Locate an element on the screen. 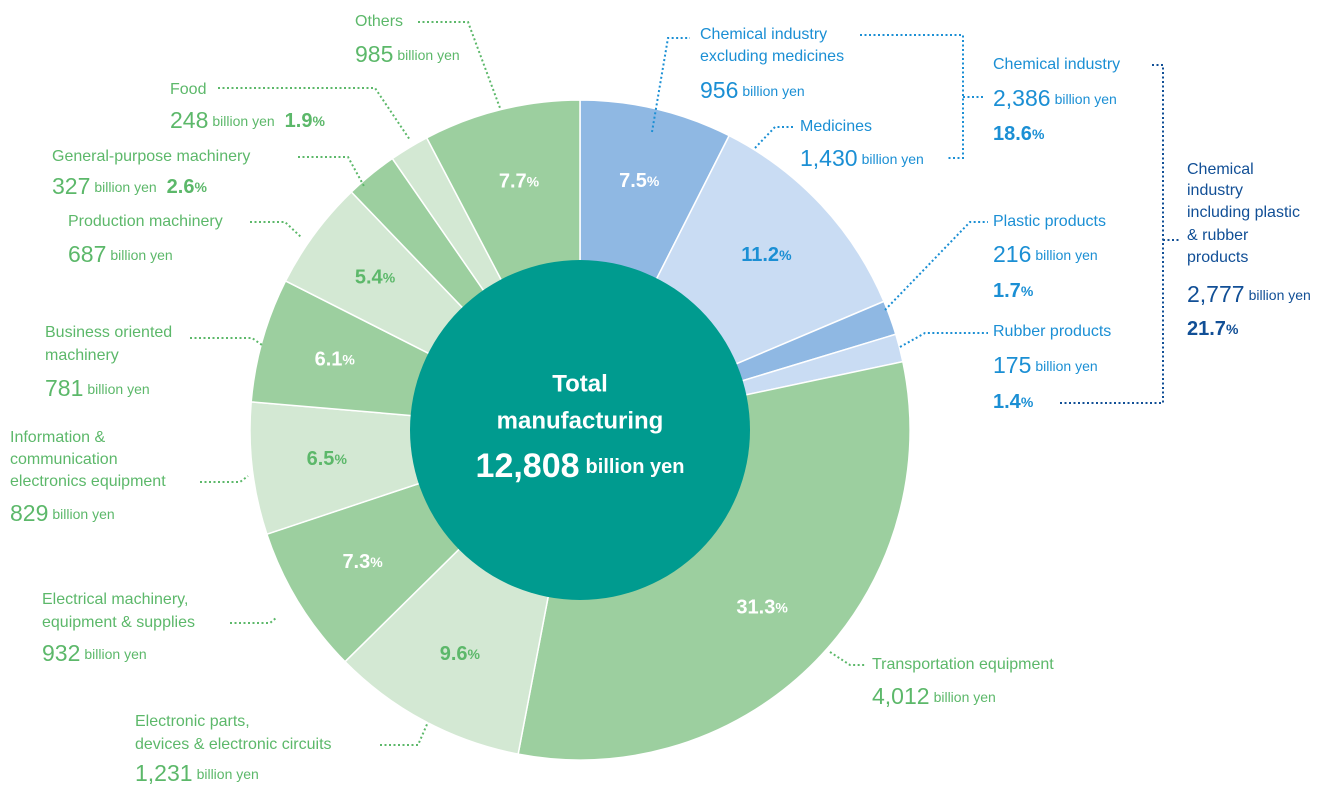  percent-label: 1.4% is located at coordinates (1013, 402).